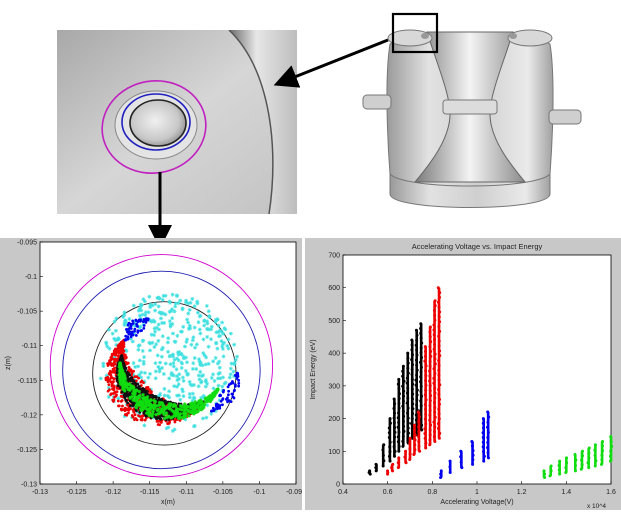  I want to click on chart1-y-tick-label: 100, so click(334, 452).